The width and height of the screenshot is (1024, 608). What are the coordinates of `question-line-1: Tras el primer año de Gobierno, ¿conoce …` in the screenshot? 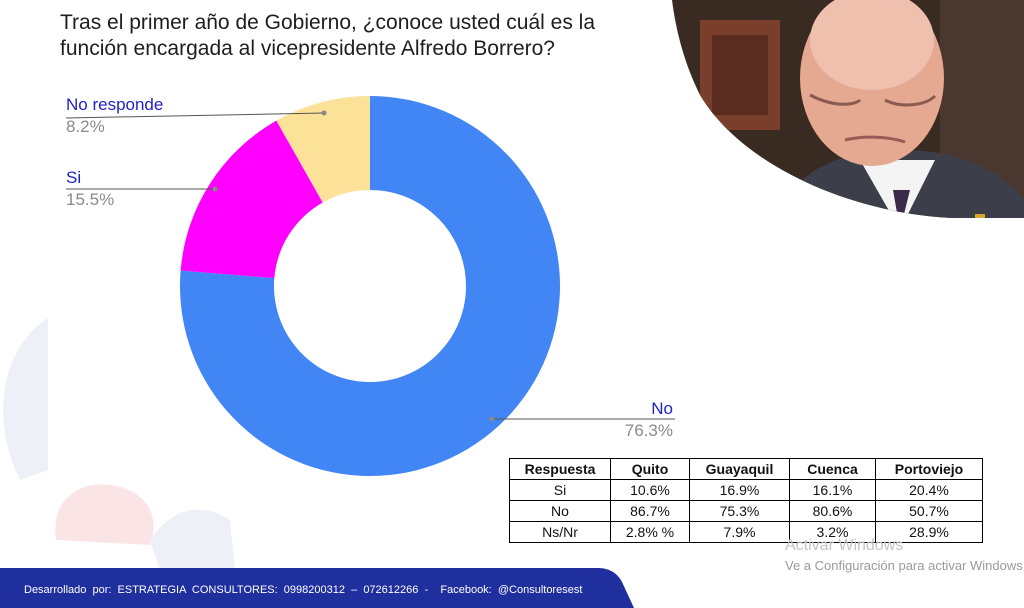 It's located at (327, 22).